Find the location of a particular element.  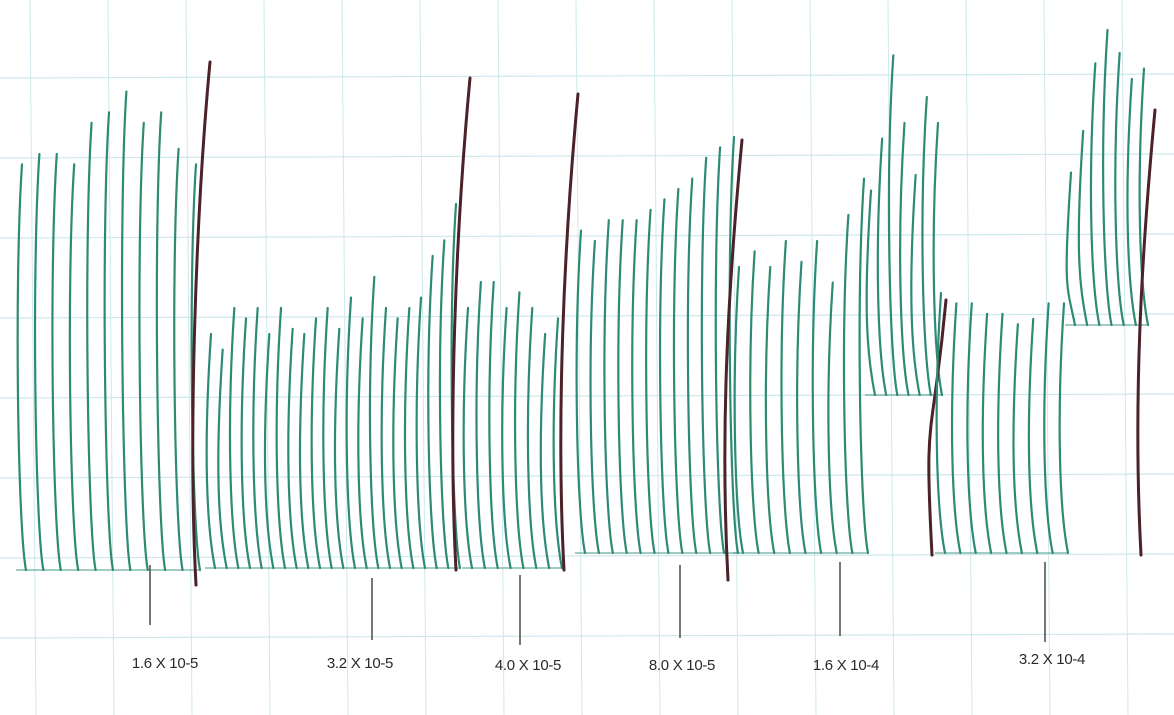

dose-label: 1.6 X 10-5 is located at coordinates (165, 663).